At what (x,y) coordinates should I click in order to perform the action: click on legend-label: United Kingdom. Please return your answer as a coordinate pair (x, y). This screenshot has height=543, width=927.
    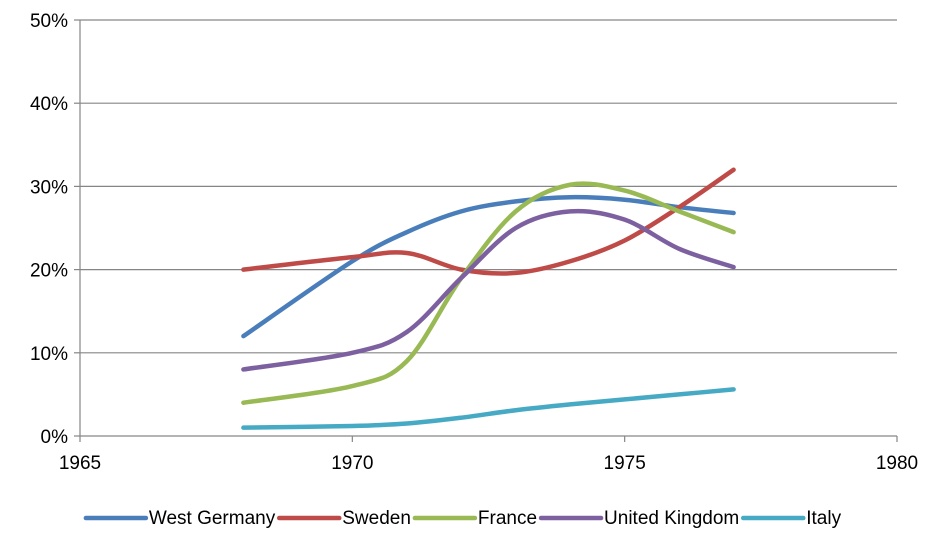
    Looking at the image, I should click on (671, 518).